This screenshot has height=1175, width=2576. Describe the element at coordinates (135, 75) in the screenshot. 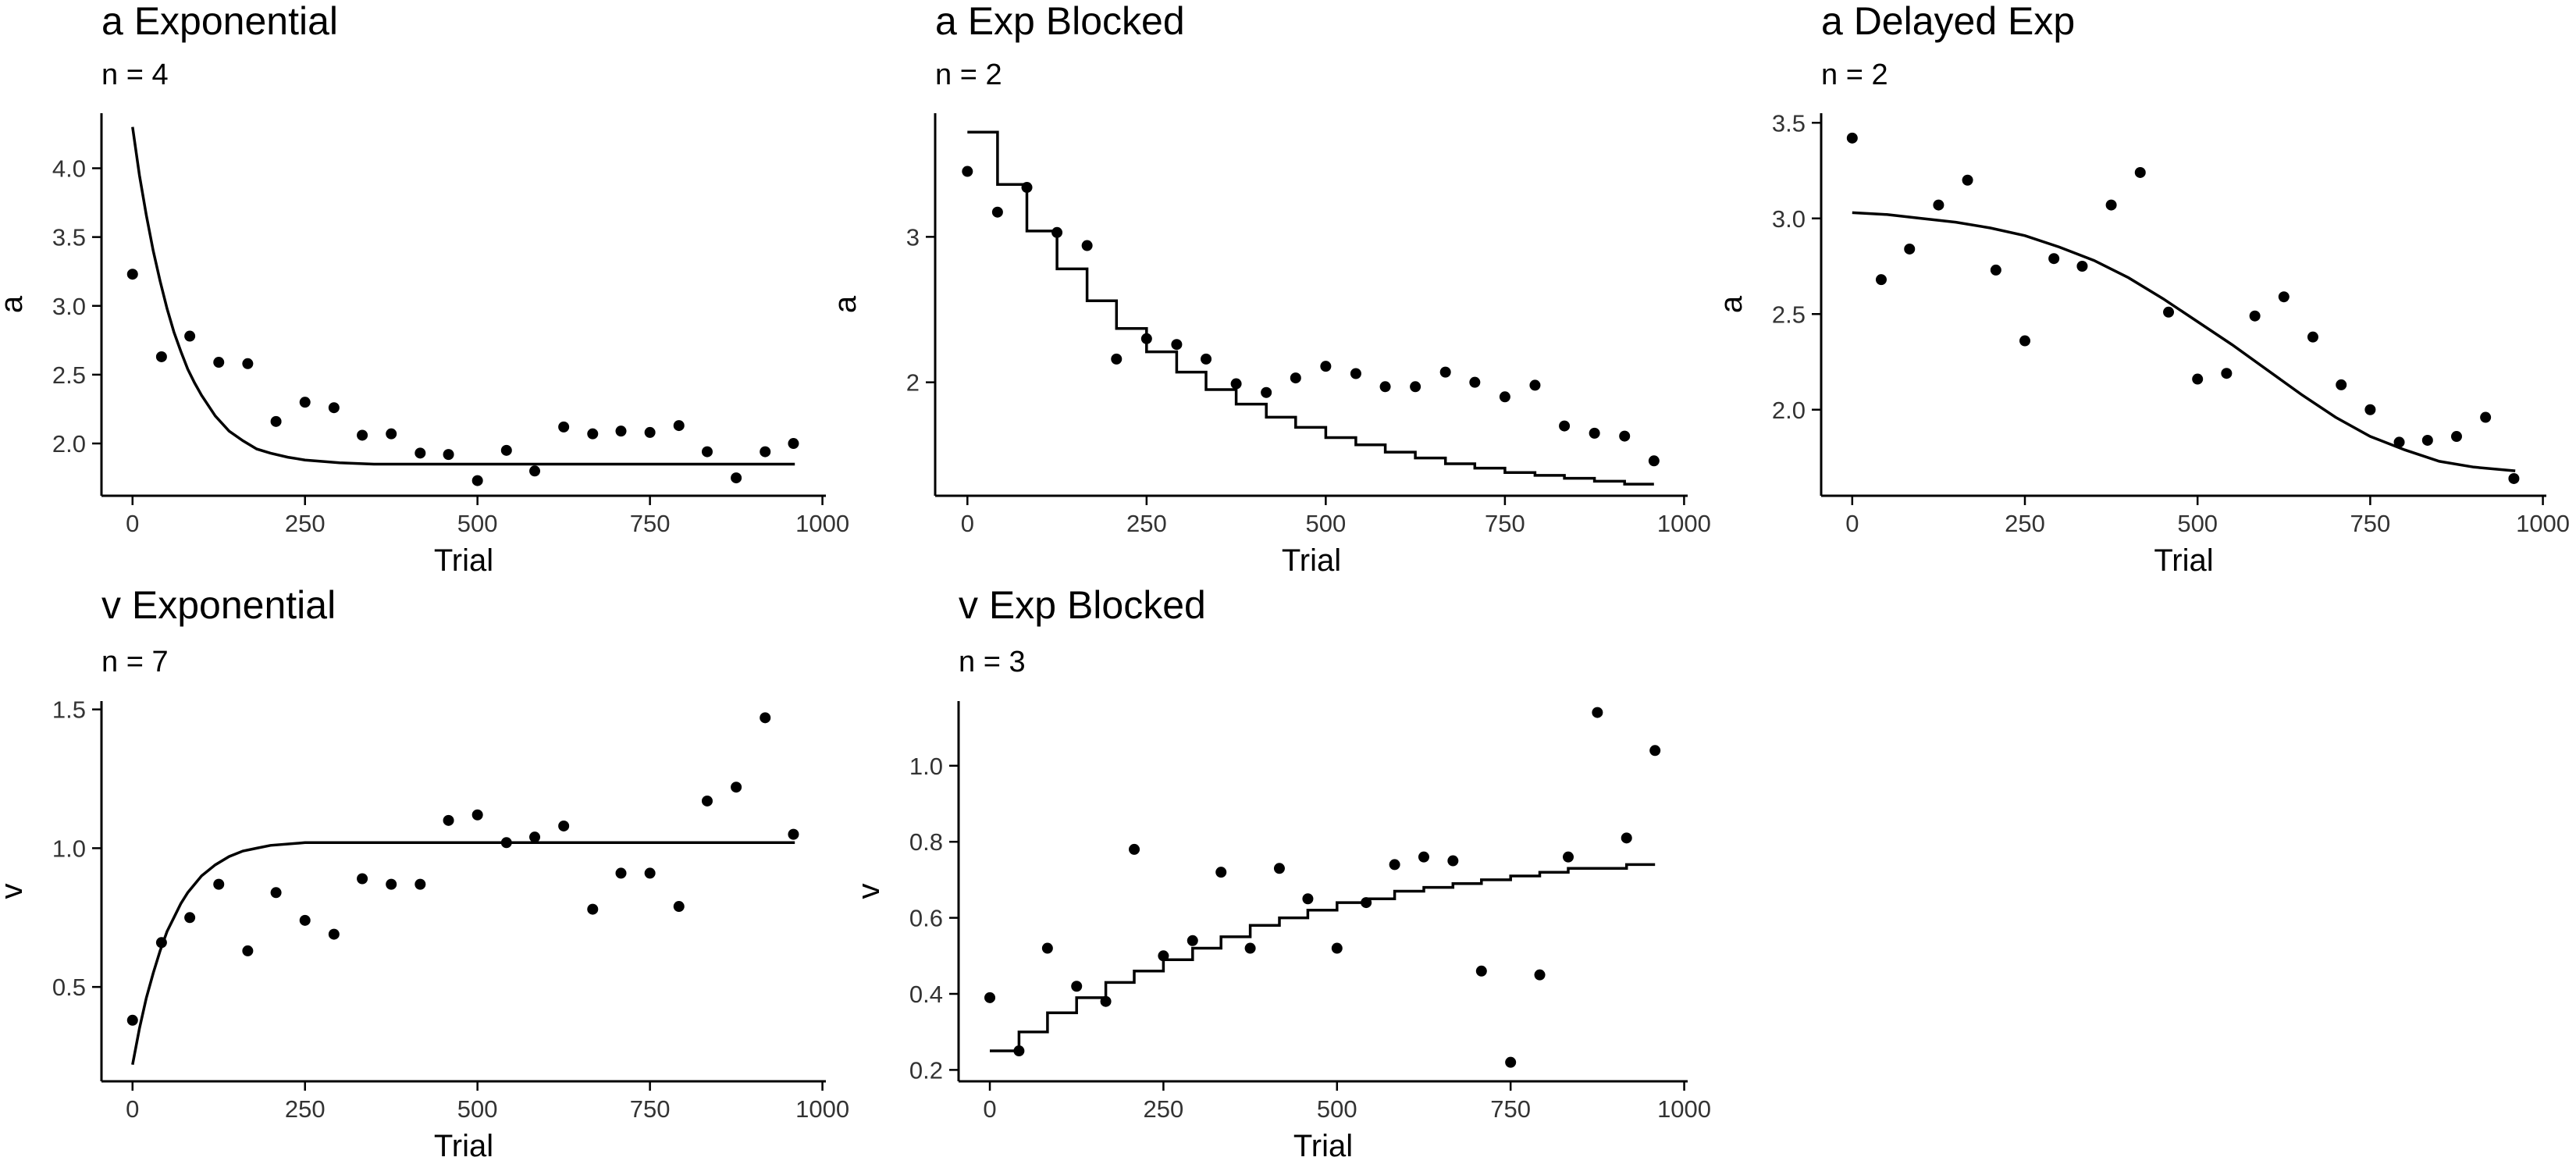

I see `panel-subtitle: n = 4` at that location.